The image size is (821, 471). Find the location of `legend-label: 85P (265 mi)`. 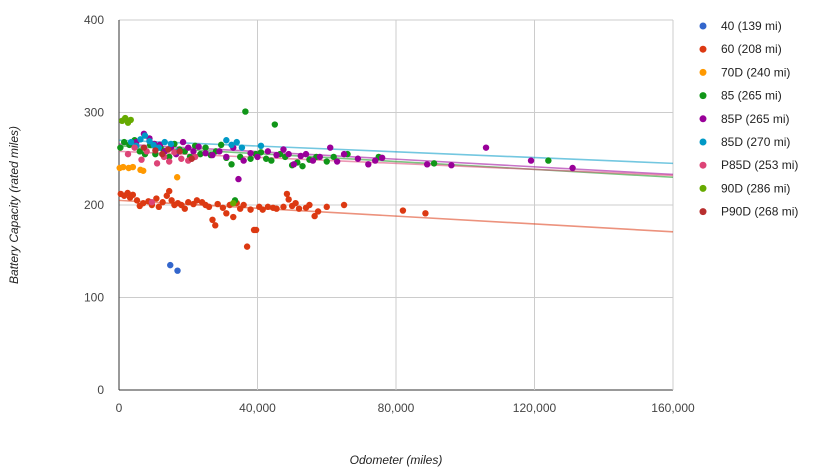

legend-label: 85P (265 mi) is located at coordinates (755, 119).